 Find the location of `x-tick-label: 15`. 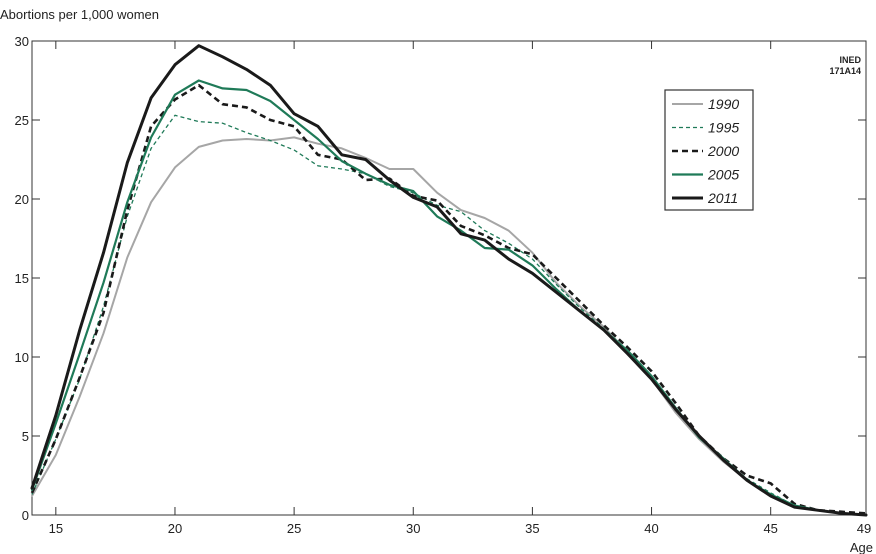

x-tick-label: 15 is located at coordinates (56, 528).